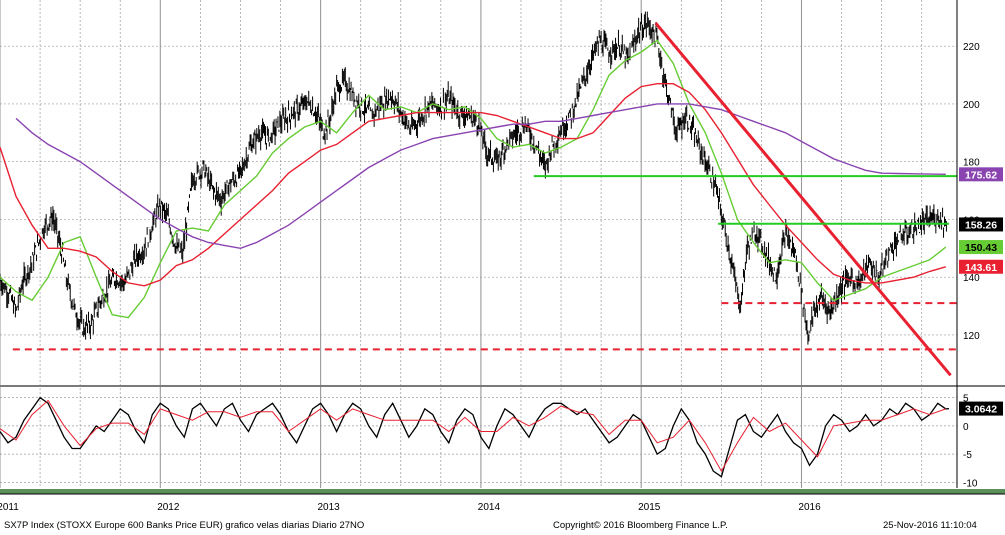 The width and height of the screenshot is (1005, 535). I want to click on x-tick-label: 2013, so click(328, 507).